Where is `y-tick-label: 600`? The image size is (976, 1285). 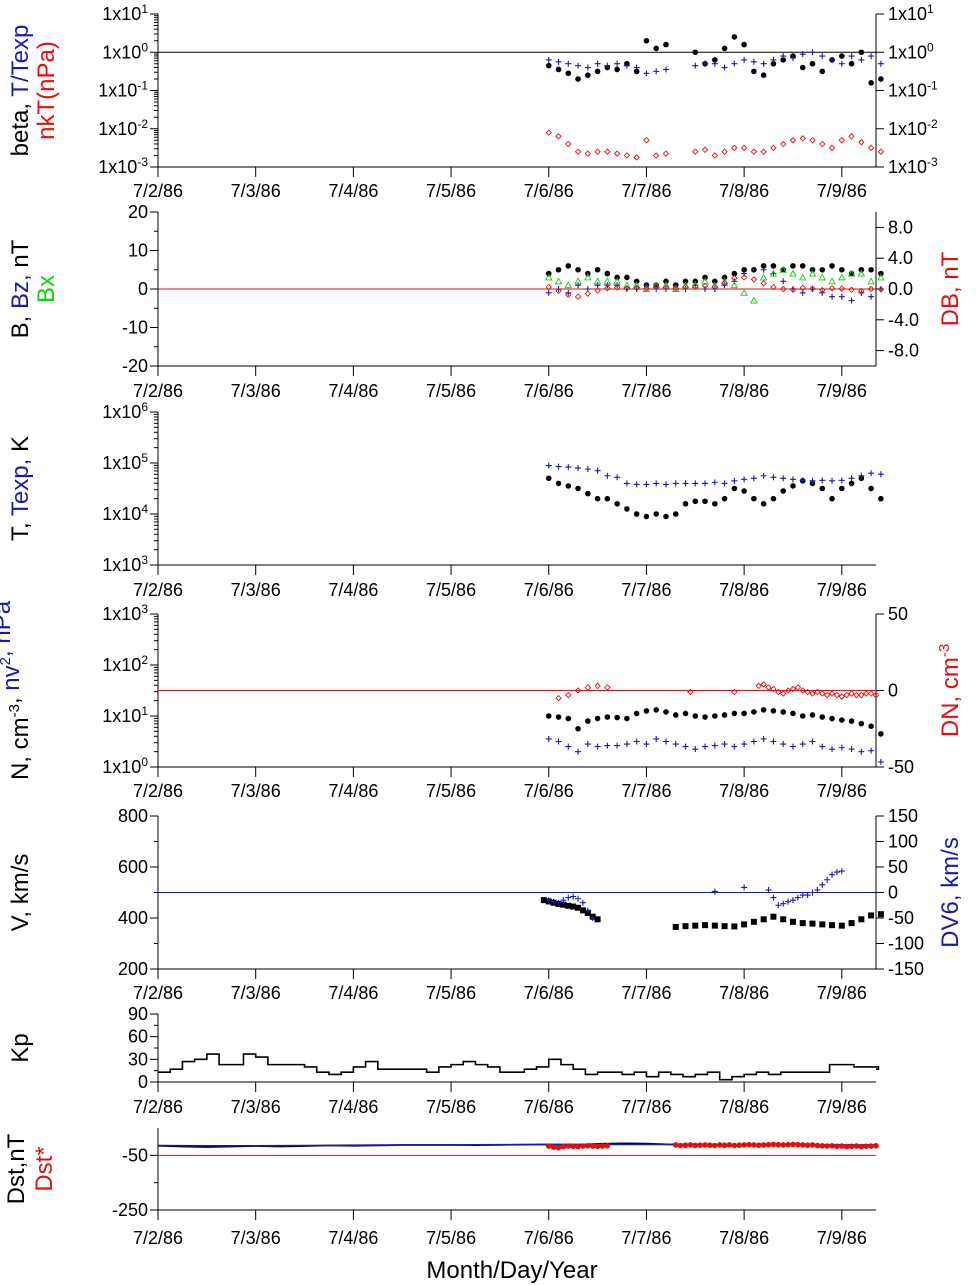
y-tick-label: 600 is located at coordinates (133, 867).